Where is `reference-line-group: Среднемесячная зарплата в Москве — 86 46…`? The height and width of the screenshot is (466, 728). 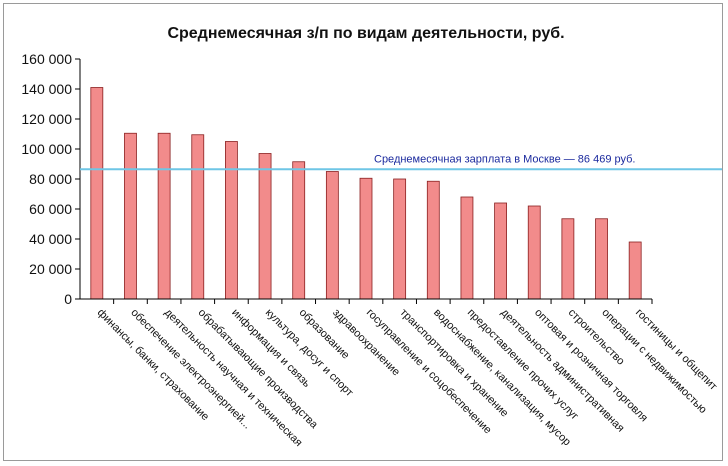 reference-line-group: Среднемесячная зарплата в Москве — 86 46… is located at coordinates (401, 162).